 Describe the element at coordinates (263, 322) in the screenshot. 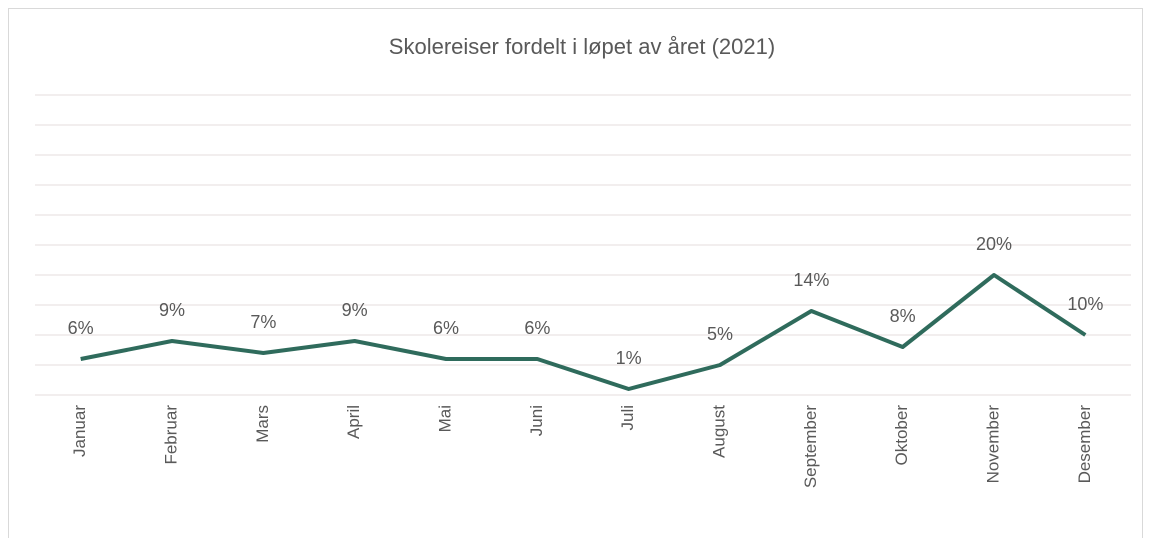

I see `data-label: 7%` at that location.